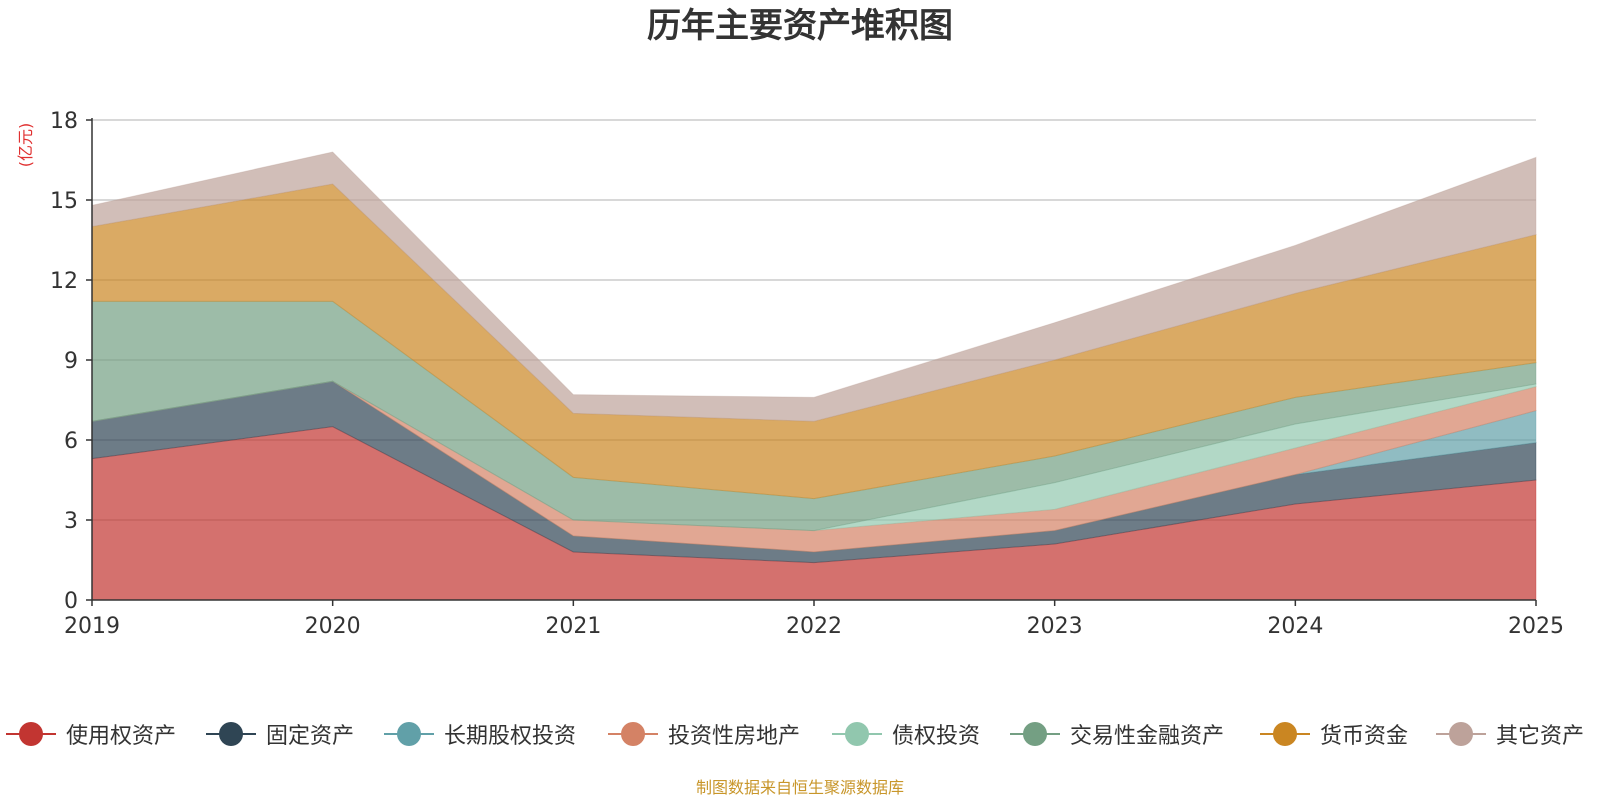  Describe the element at coordinates (64, 201) in the screenshot. I see `y-tick-label: 15` at that location.